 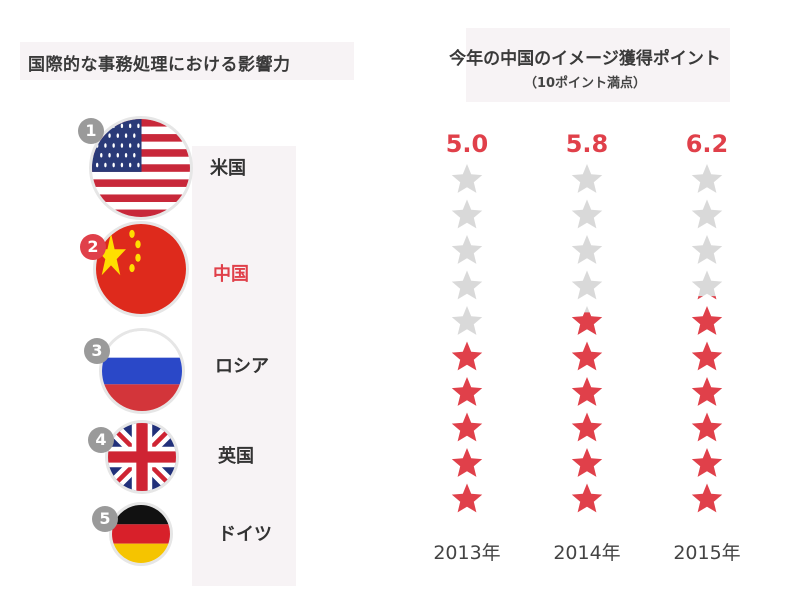 I want to click on influence-title-panel: 国際的な事務処理における影響力, so click(x=187, y=61).